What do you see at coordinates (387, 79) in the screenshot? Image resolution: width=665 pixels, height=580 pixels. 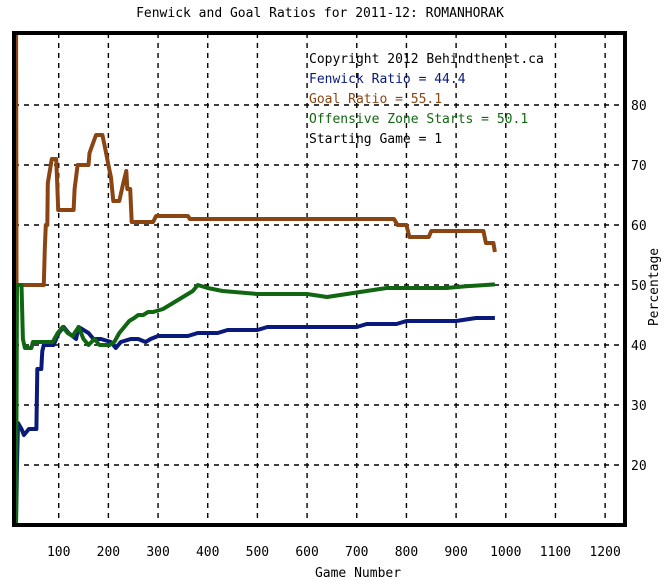 I see `annotation-line: Fenwick Ratio = 44.4` at bounding box center [387, 79].